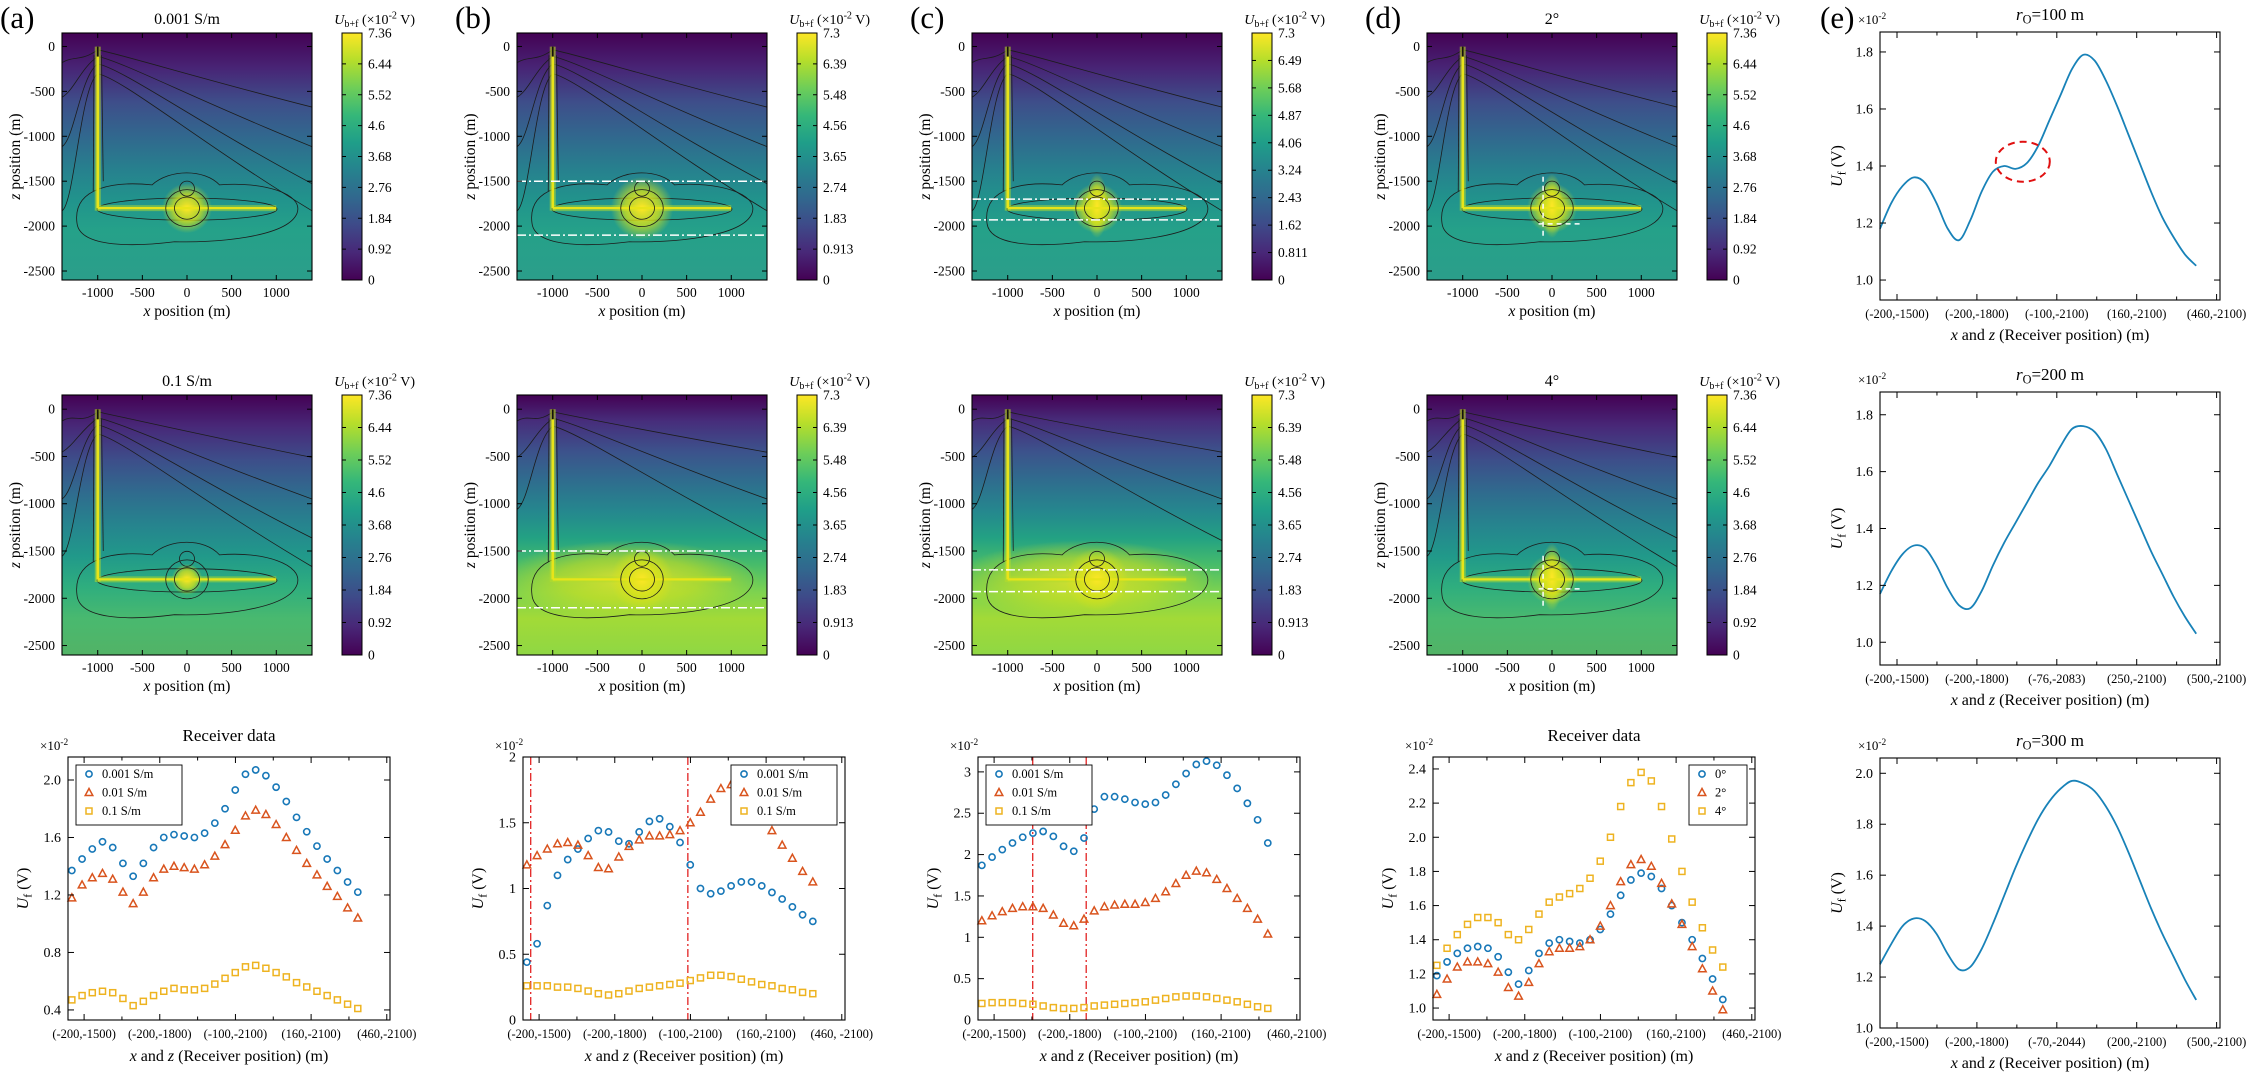  I want to click on colorbar-tick-label: 4.6, so click(1741, 125).